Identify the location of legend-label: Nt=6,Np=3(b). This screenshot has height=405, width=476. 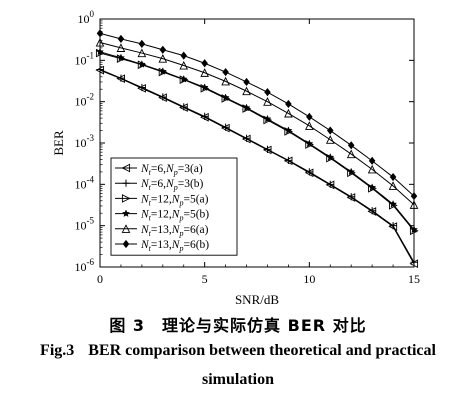
(172, 185).